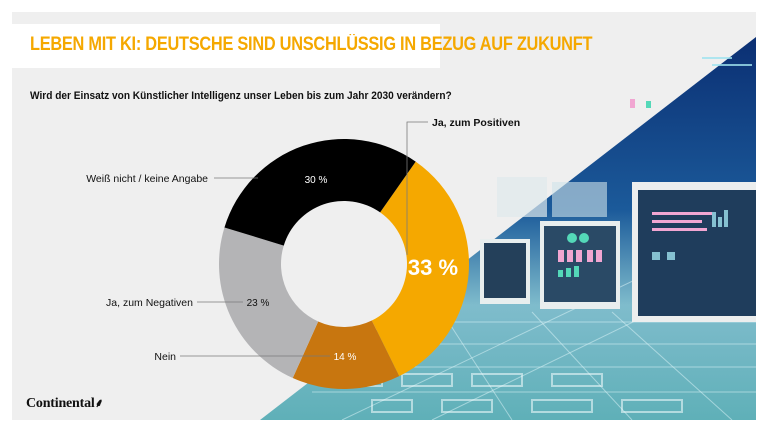 Image resolution: width=768 pixels, height=433 pixels. Describe the element at coordinates (149, 303) in the screenshot. I see `legend-label-negative: Ja, zum Negativen` at that location.